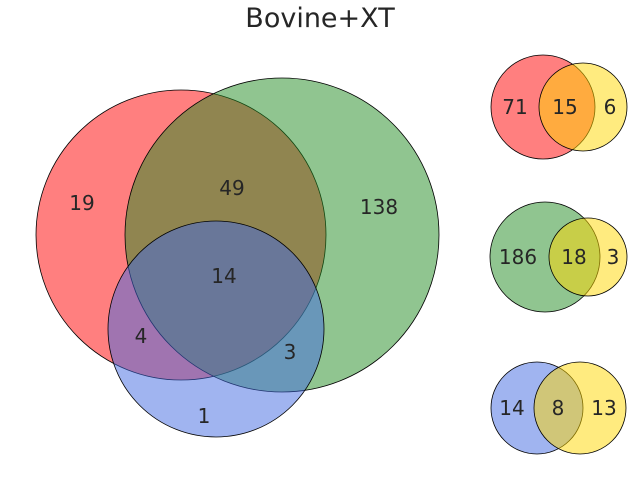 Image resolution: width=640 pixels, height=480 pixels. Describe the element at coordinates (223, 276) in the screenshot. I see `main-red-green-blue-count: 14` at that location.